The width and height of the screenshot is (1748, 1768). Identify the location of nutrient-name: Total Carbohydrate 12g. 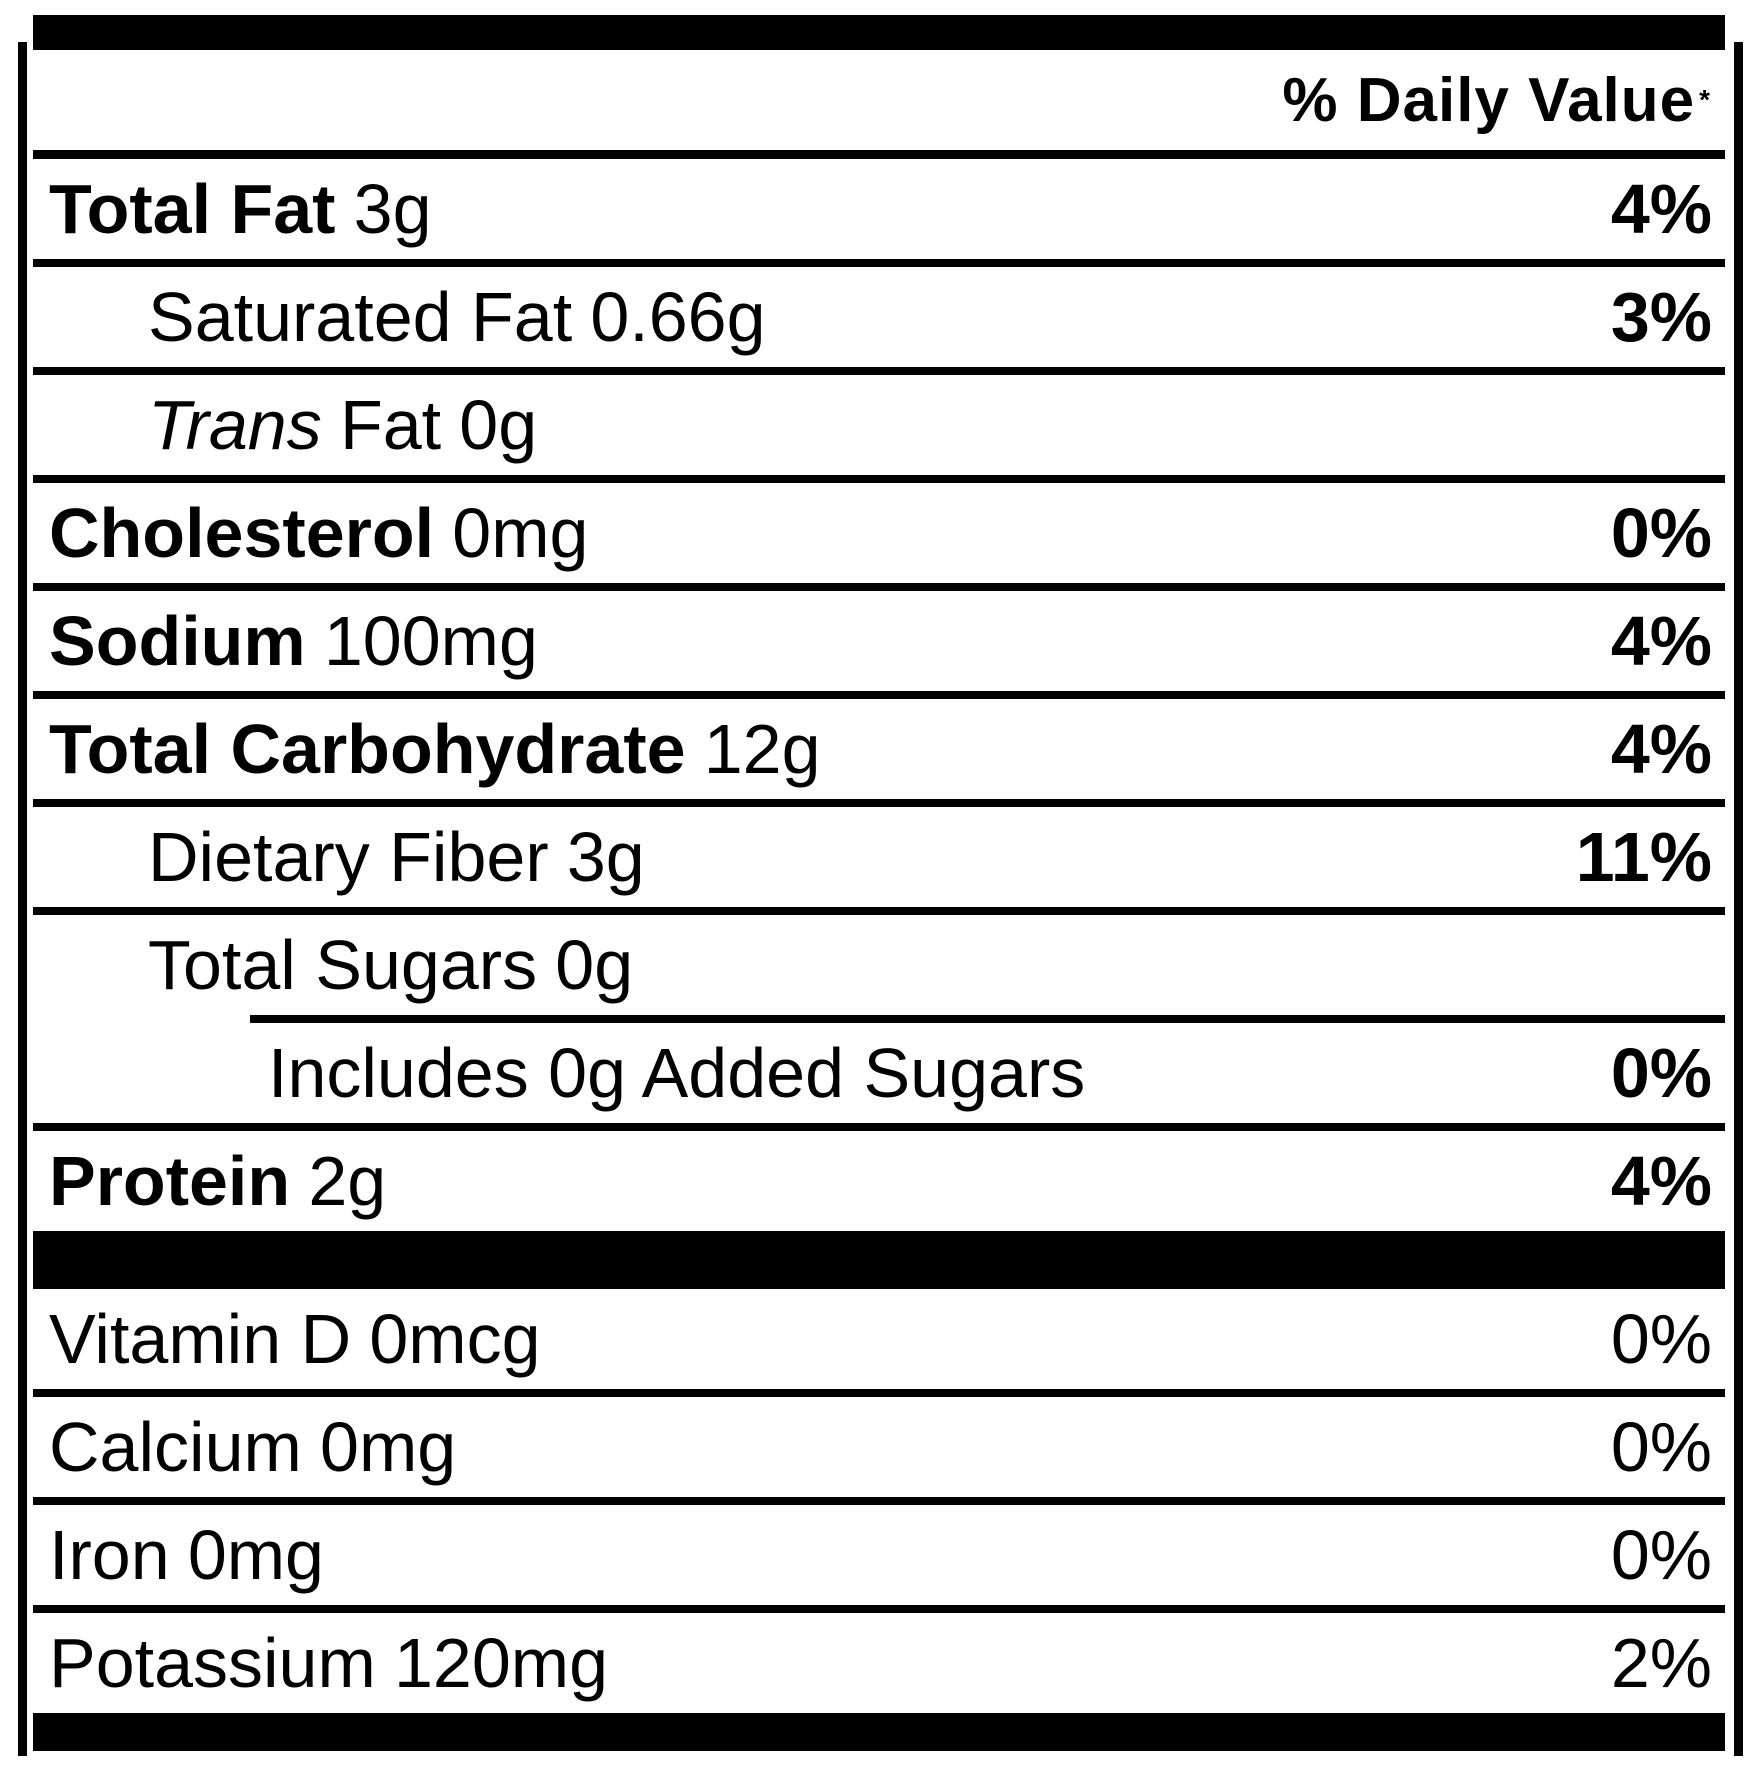
(435, 749).